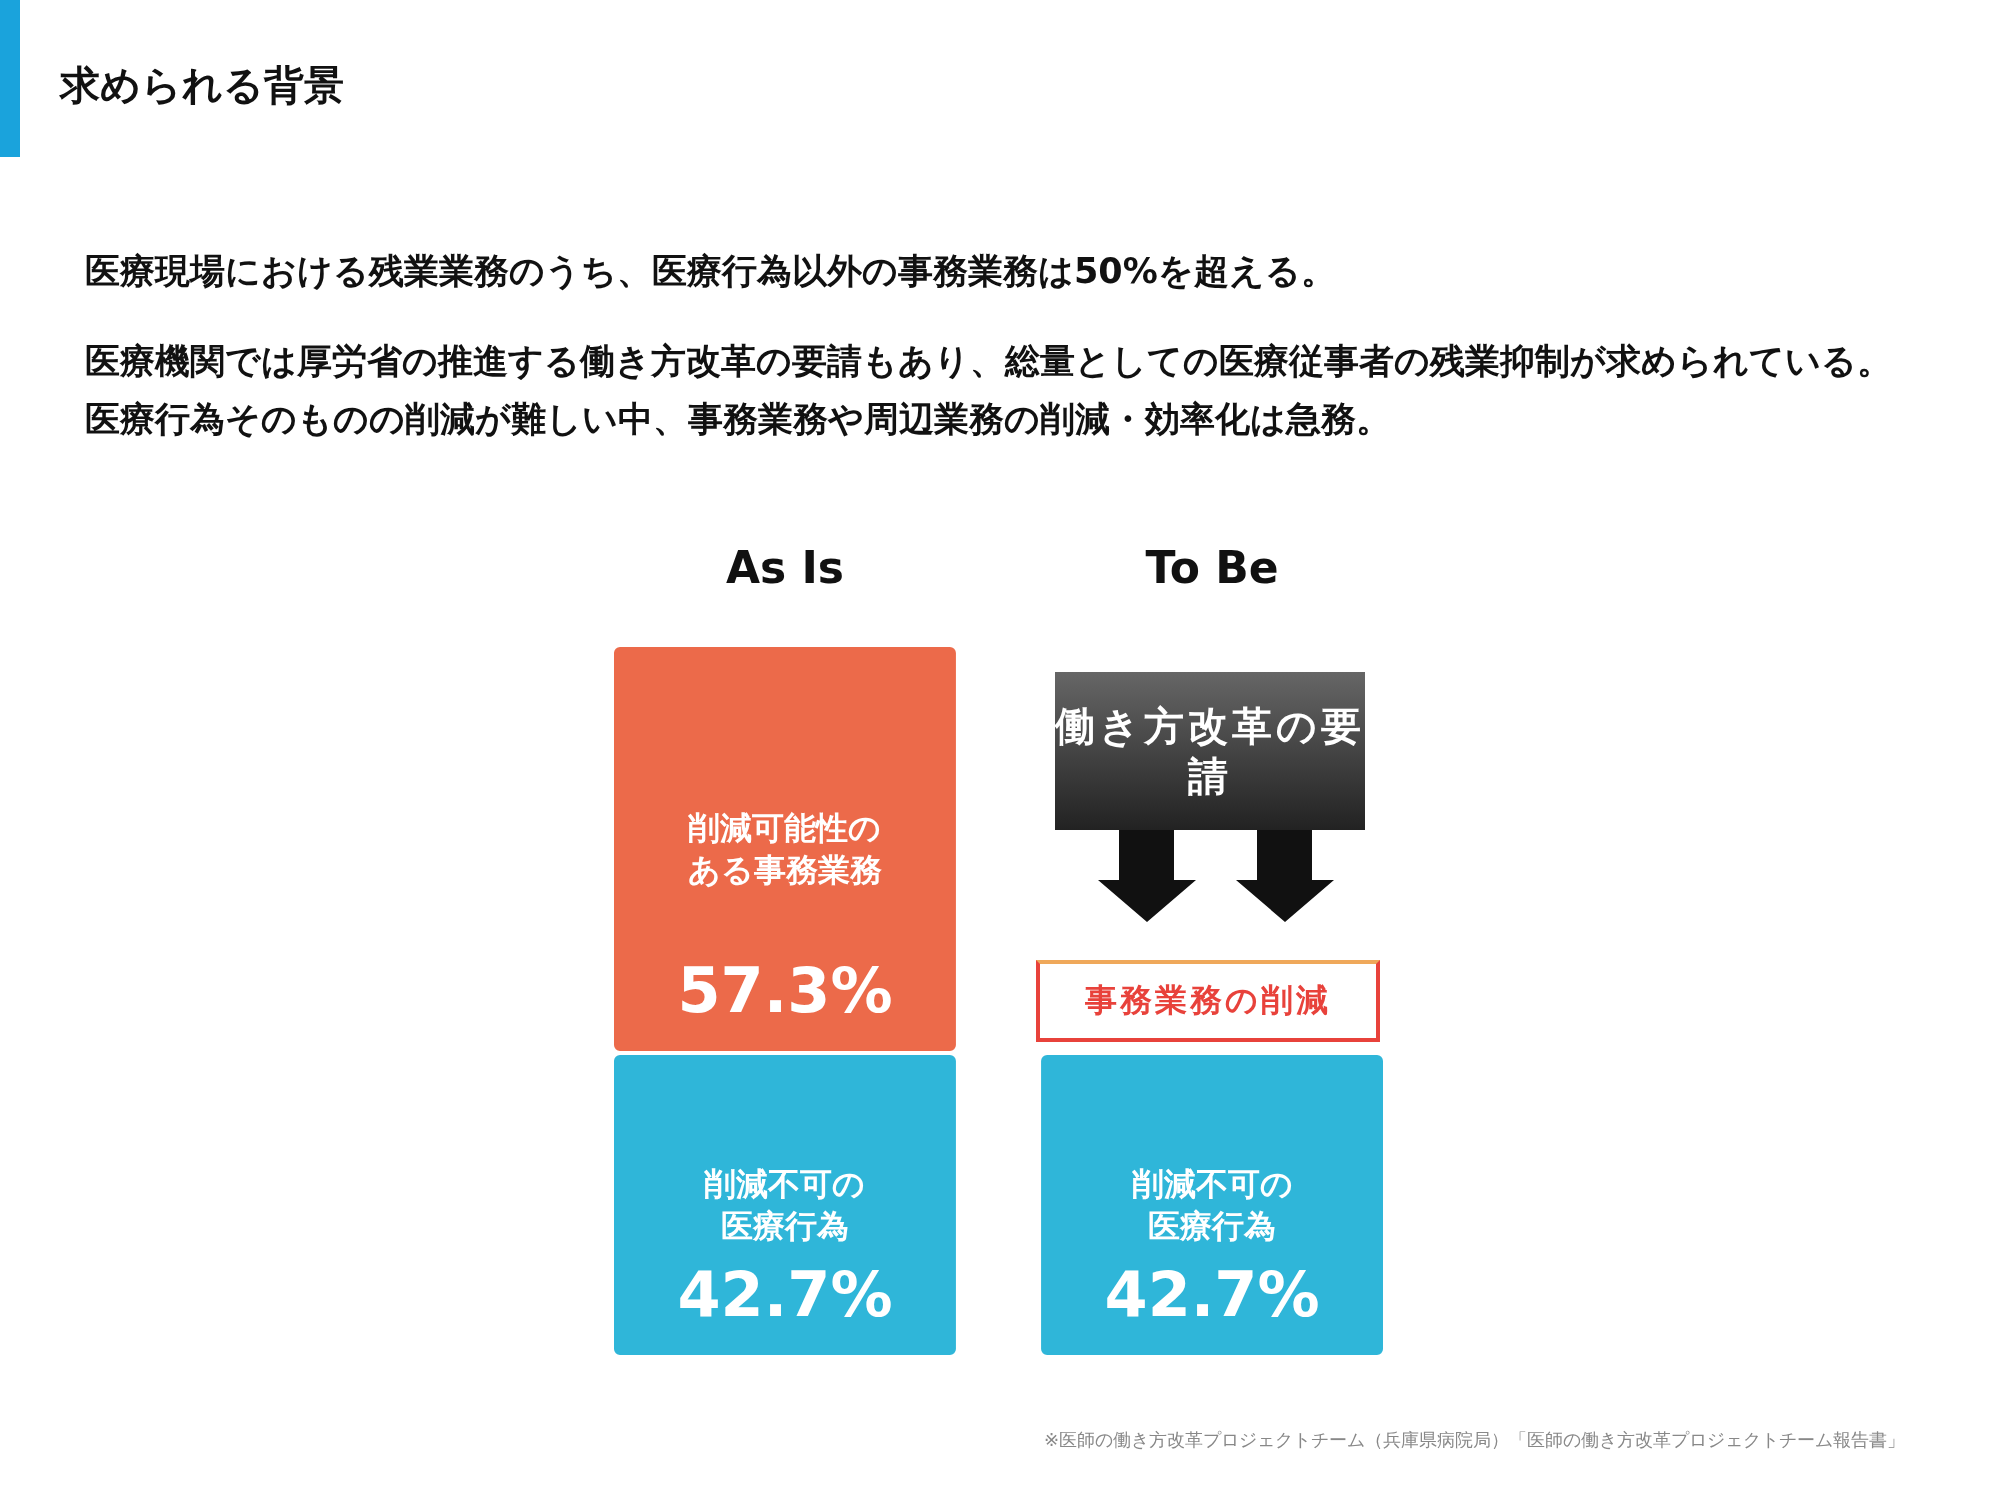  Describe the element at coordinates (1210, 751) in the screenshot. I see `label-box: 働き方改革の要請` at that location.